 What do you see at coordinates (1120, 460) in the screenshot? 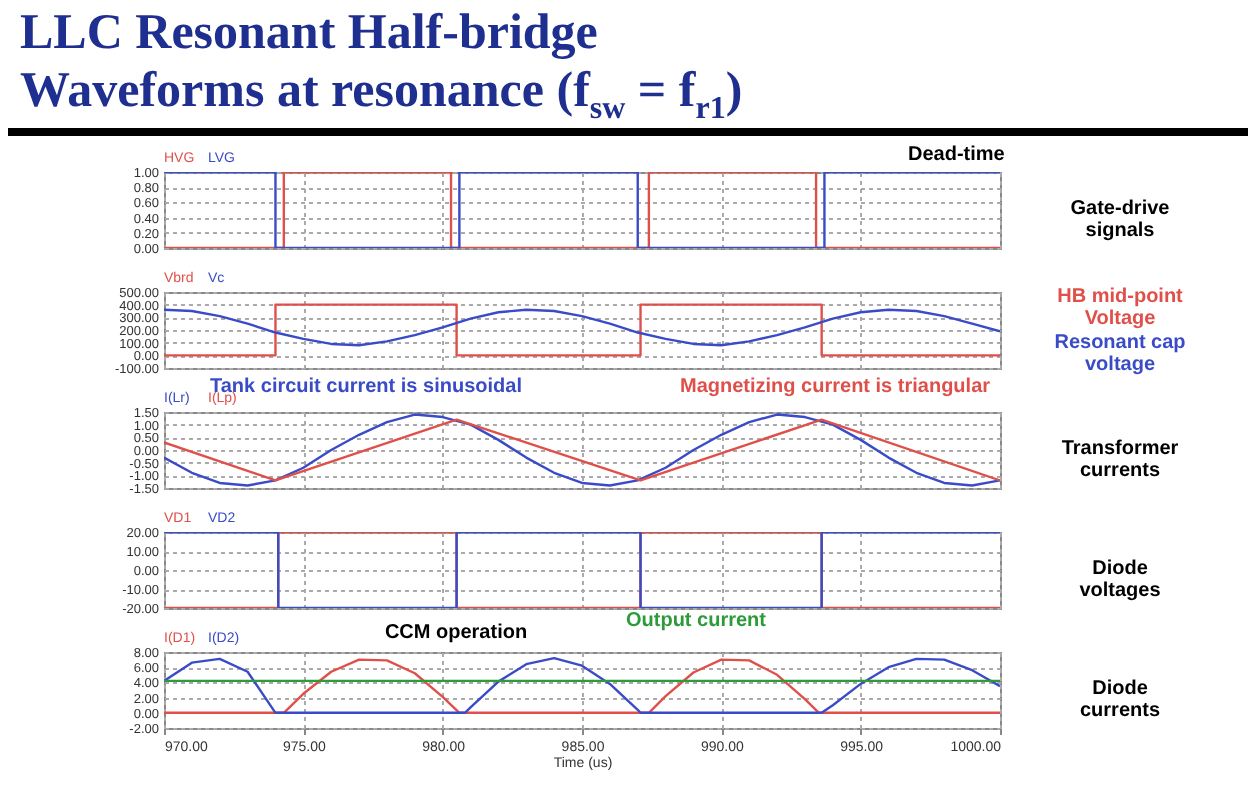
I see `text: Transformer currents` at bounding box center [1120, 460].